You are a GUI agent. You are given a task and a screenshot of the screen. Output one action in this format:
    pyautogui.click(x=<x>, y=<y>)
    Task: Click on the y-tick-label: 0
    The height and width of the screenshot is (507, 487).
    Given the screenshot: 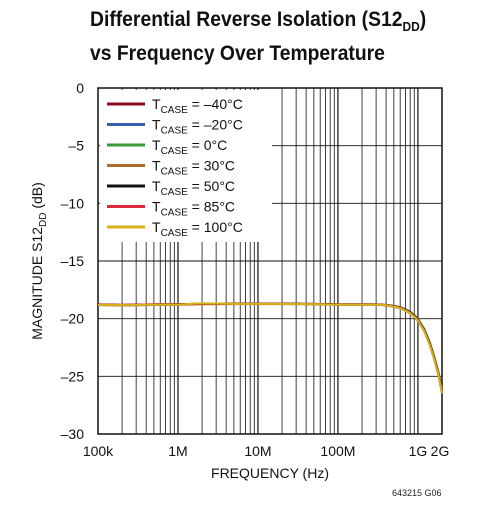 What is the action you would take?
    pyautogui.click(x=80, y=88)
    